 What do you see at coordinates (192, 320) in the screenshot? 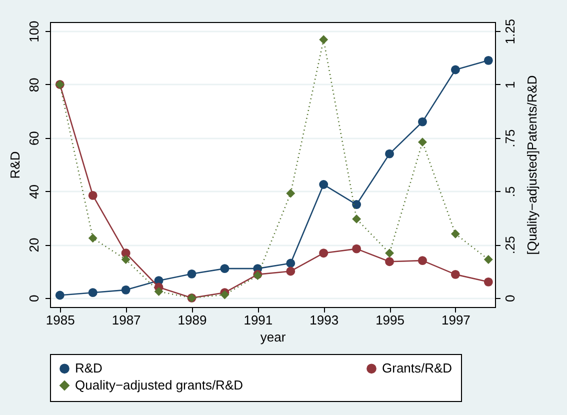
I see `x-tick-label: 1989` at bounding box center [192, 320].